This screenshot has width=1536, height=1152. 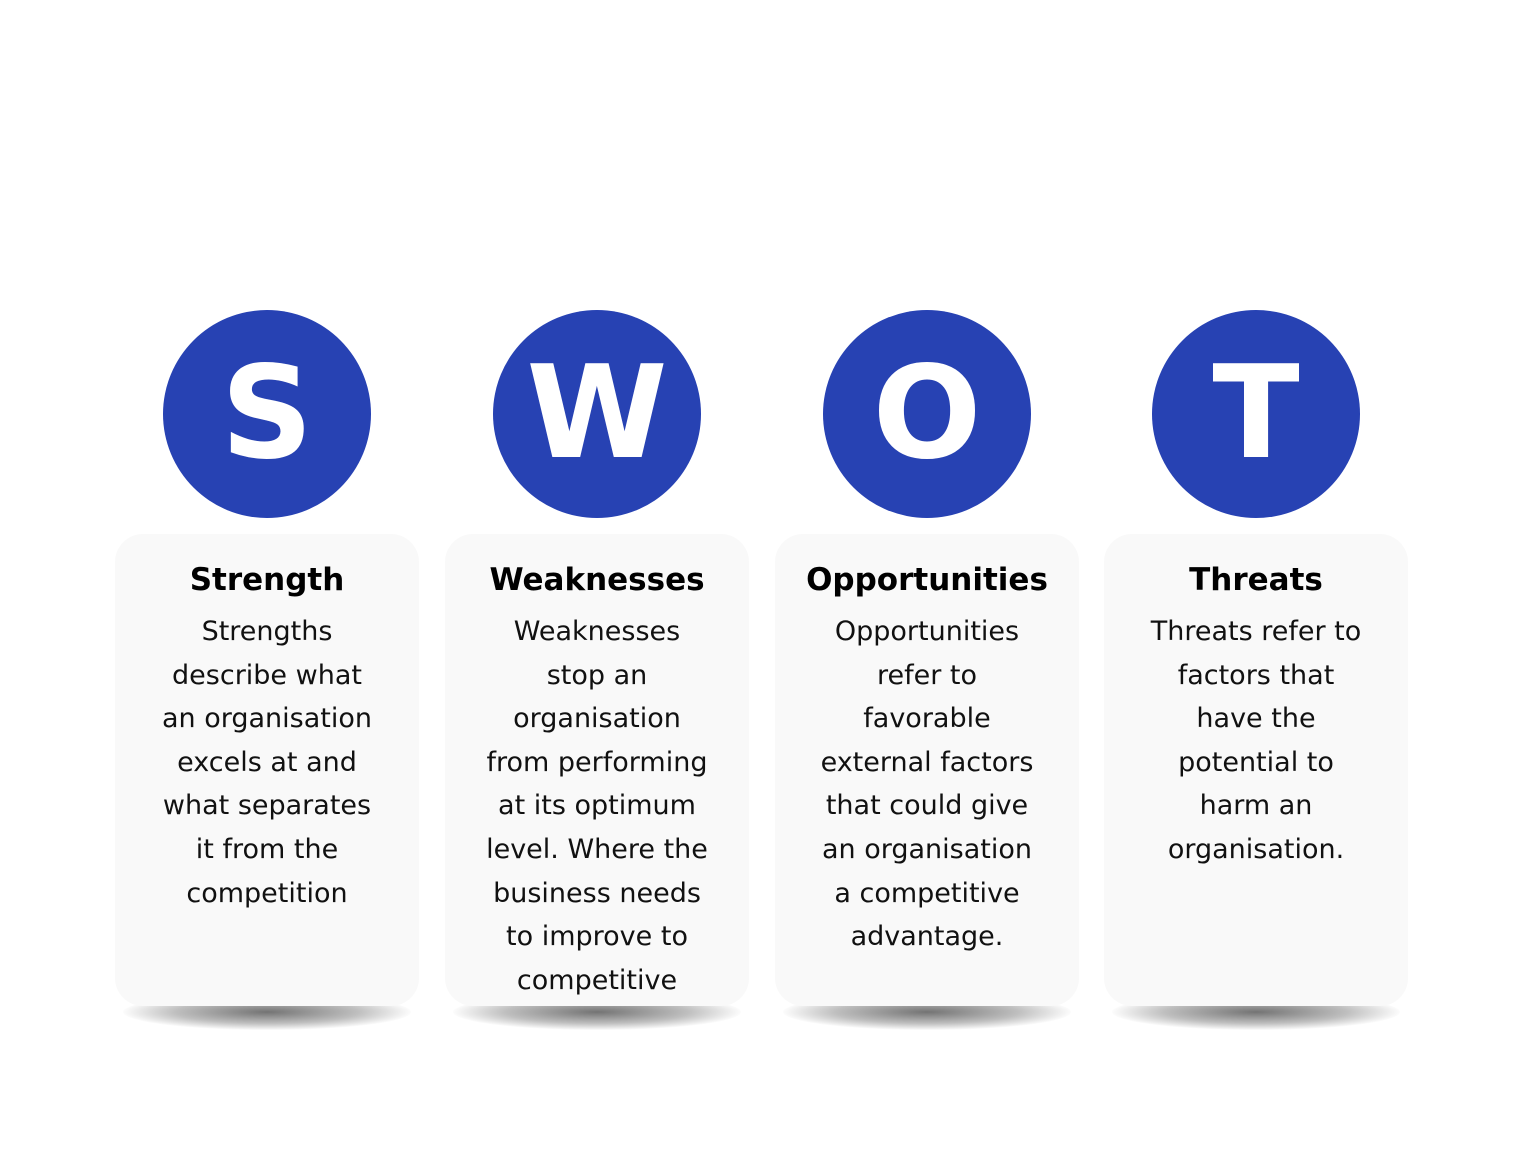 I want to click on threats-letter: T, so click(x=1256, y=413).